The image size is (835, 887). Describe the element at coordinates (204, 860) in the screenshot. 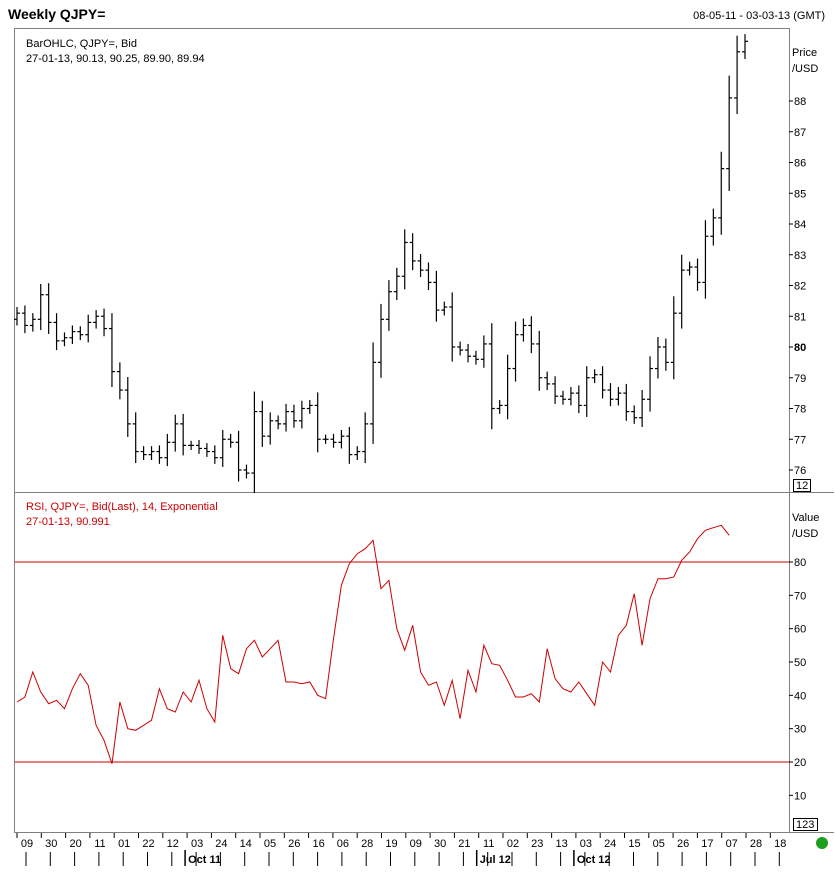

I see `period-label: Oct 11` at that location.